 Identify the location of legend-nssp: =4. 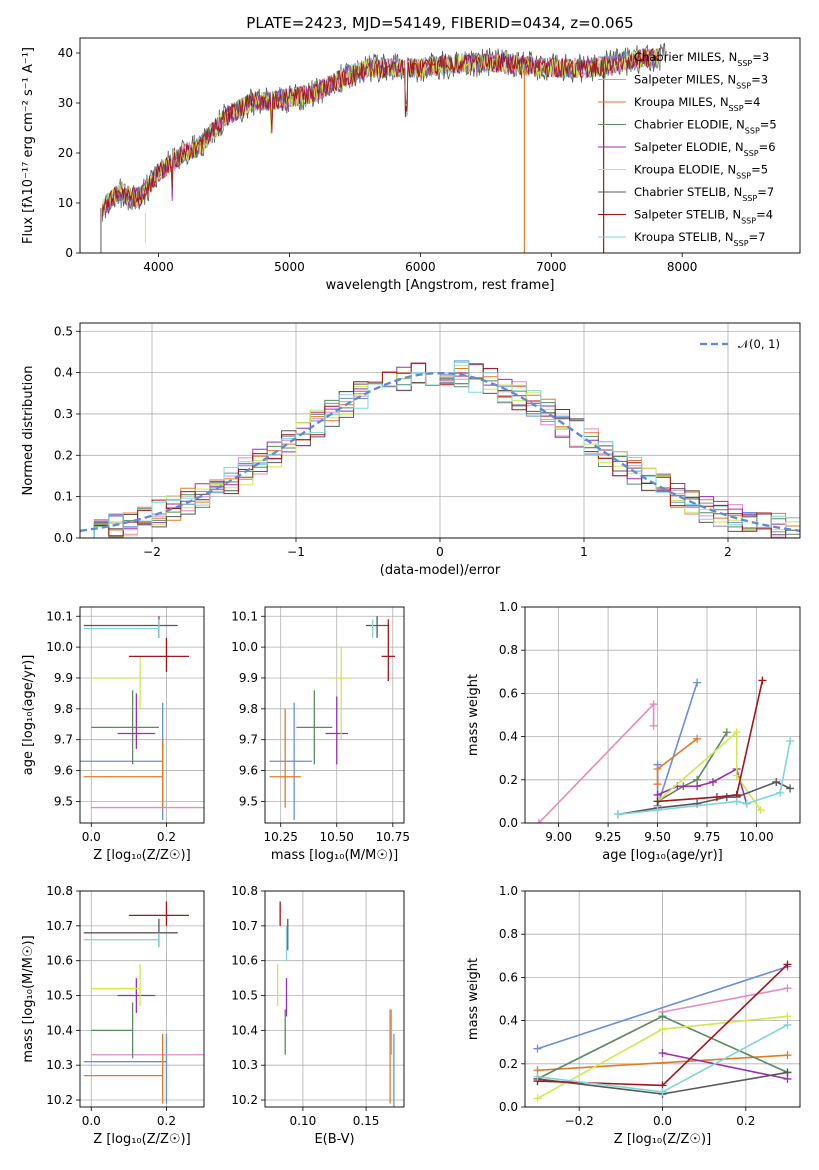
(752, 102).